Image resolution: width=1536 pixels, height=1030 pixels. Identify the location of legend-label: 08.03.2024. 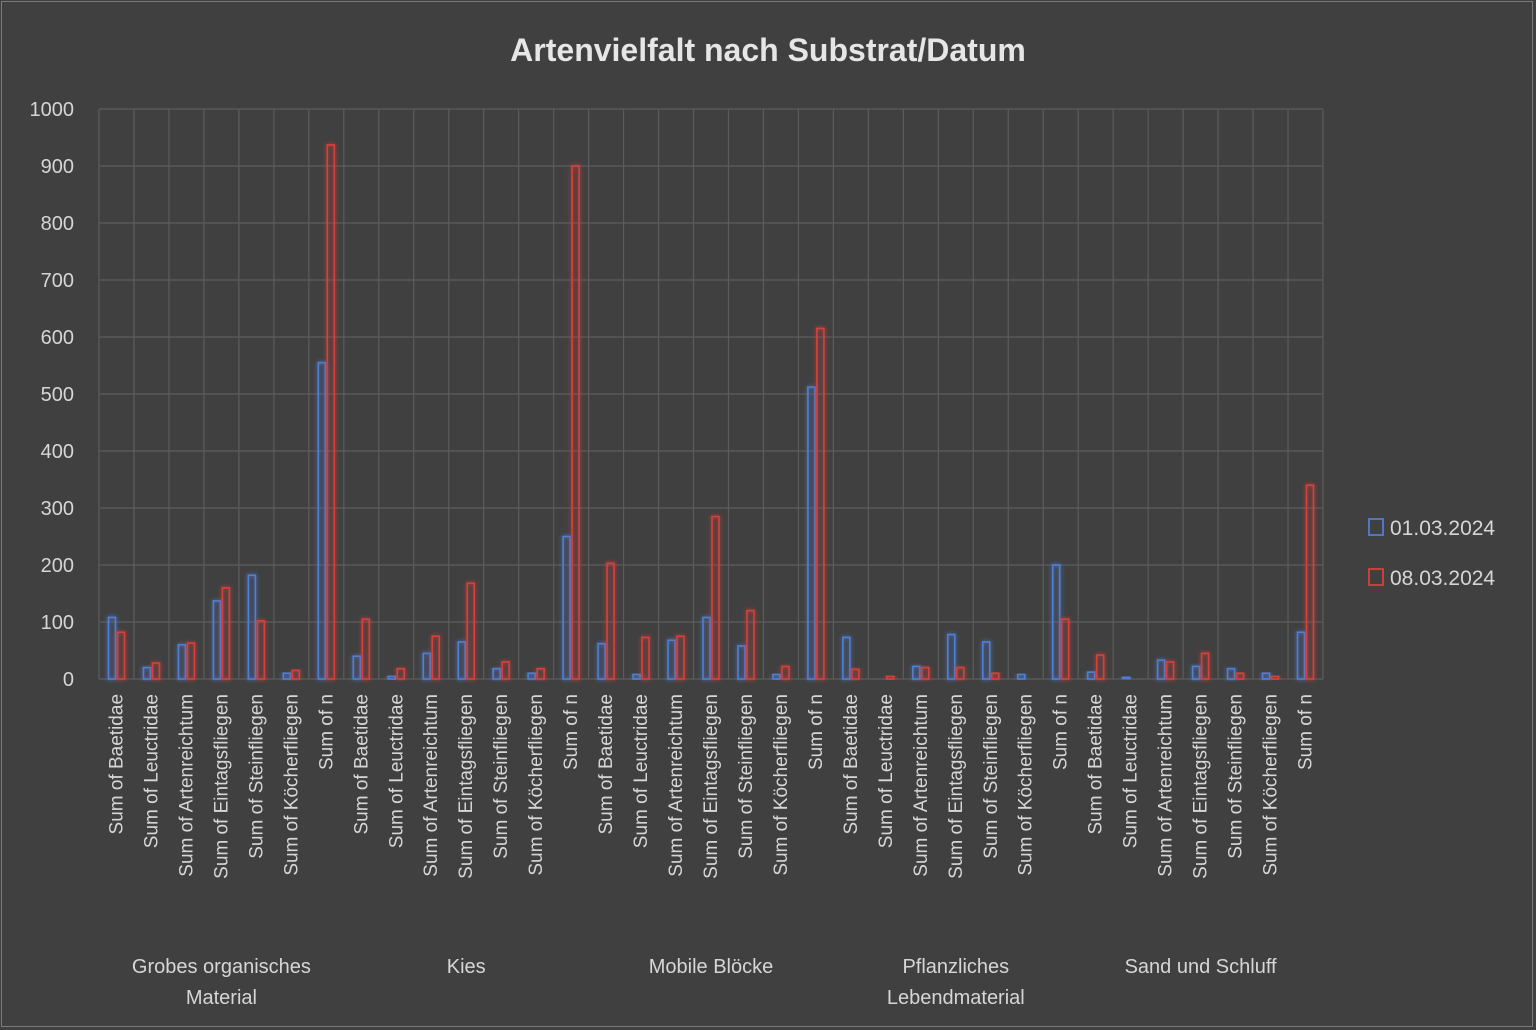
(1442, 578).